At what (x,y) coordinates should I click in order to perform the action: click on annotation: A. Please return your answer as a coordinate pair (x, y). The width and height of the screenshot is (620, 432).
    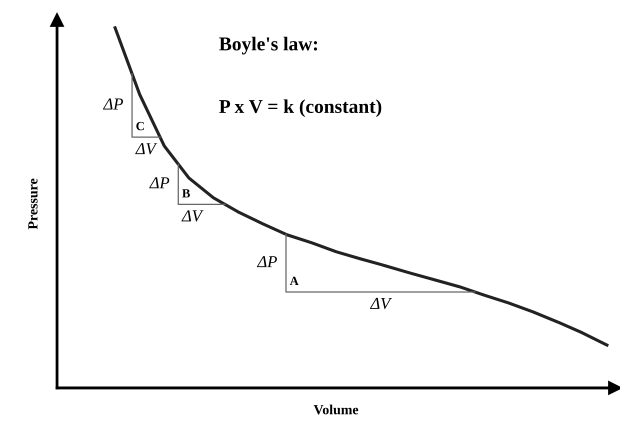
    Looking at the image, I should click on (294, 280).